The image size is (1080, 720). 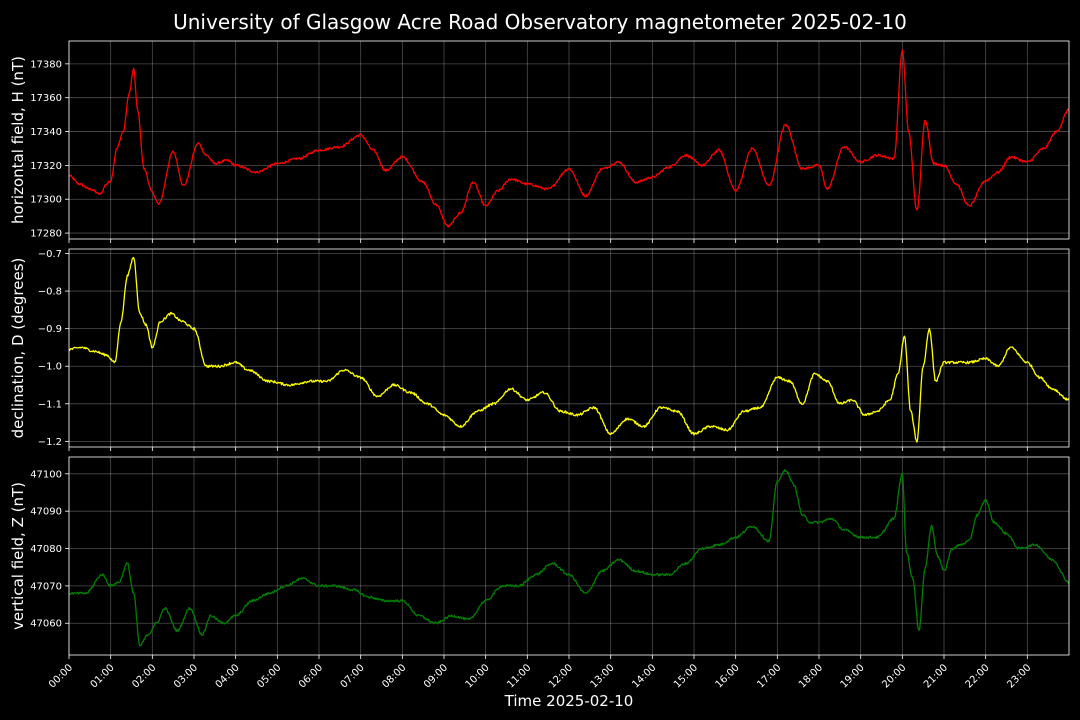 I want to click on y-tick-label: 47080, so click(x=46, y=549).